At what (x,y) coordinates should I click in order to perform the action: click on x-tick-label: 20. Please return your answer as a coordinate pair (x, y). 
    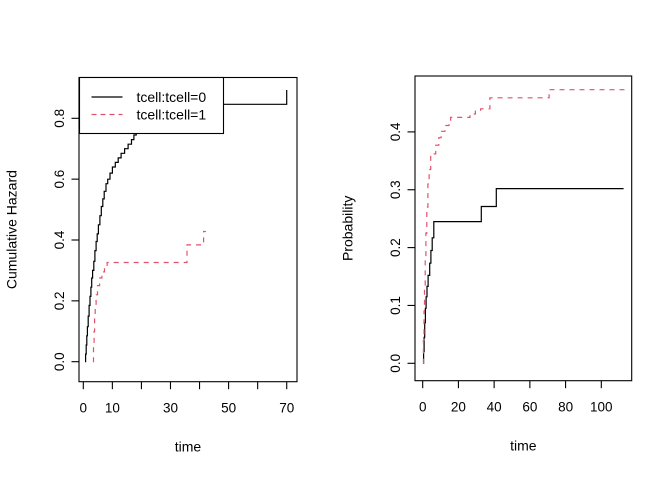
    Looking at the image, I should click on (458, 407).